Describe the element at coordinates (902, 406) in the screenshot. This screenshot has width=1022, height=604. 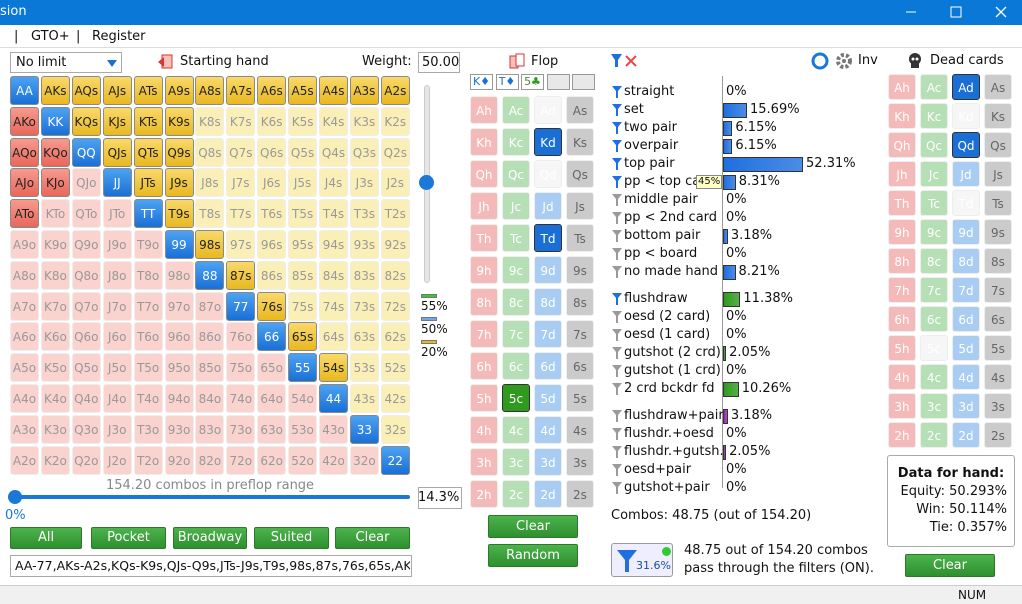
I see `dead-card: 3h` at that location.